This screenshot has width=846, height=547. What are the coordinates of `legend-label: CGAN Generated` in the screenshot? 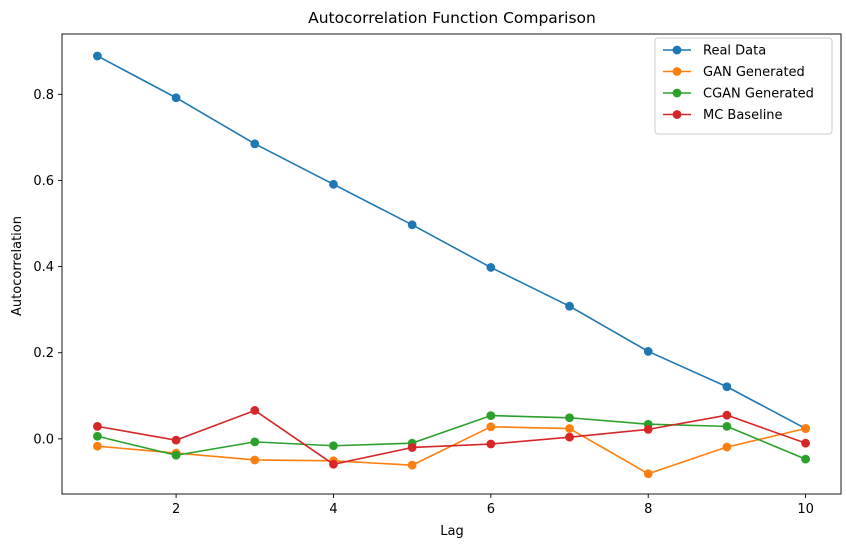 It's located at (758, 94).